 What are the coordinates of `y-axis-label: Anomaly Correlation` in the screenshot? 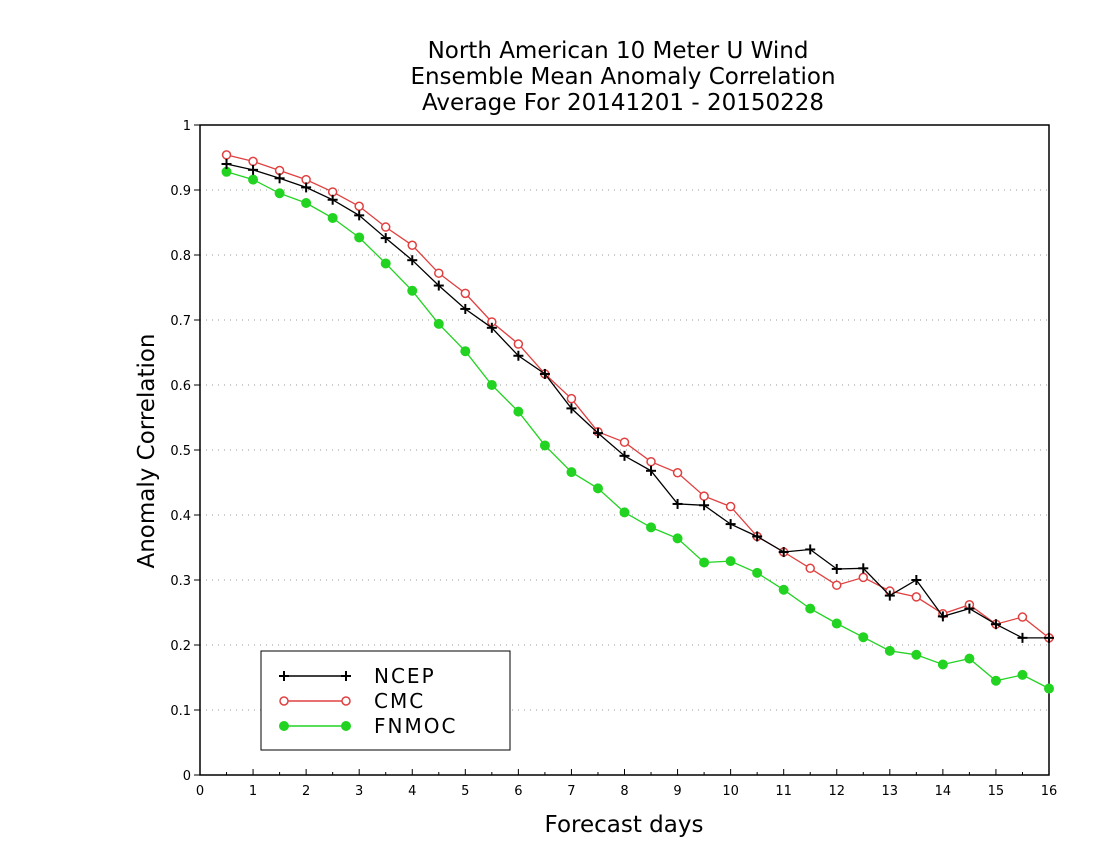 It's located at (147, 450).